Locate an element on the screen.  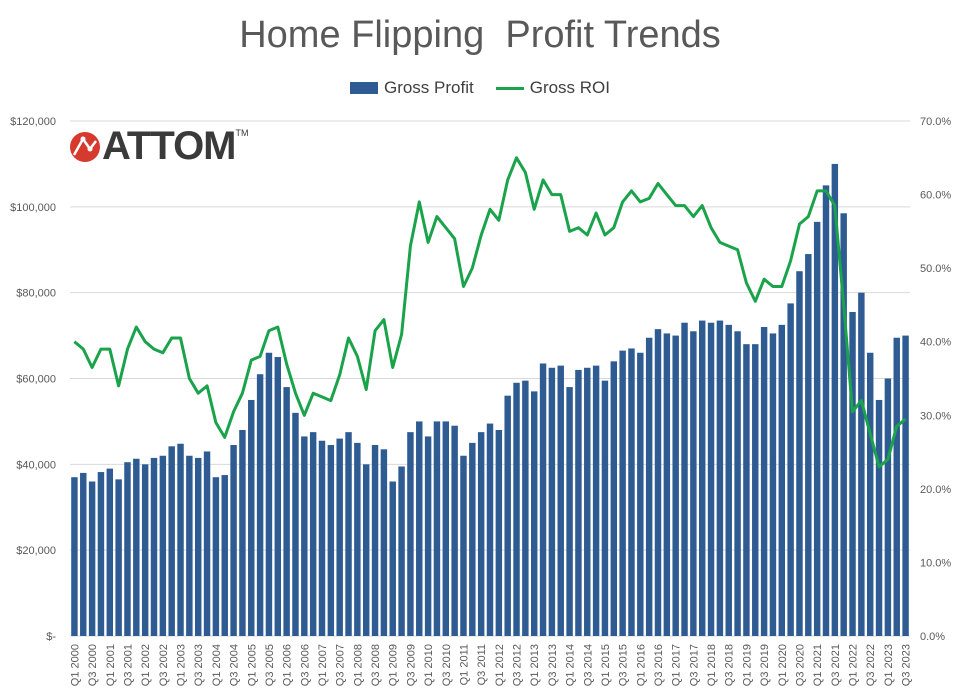
x-tick-label: Q3 2002 is located at coordinates (164, 665).